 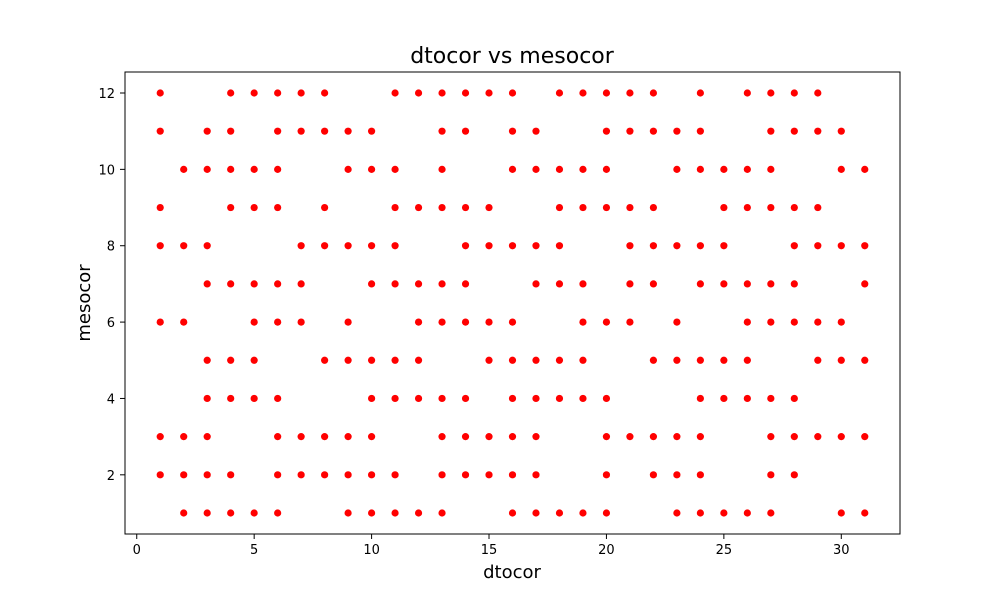 I want to click on x-axis-ticks: 0 5 10 15 20 25 30, so click(x=491, y=546).